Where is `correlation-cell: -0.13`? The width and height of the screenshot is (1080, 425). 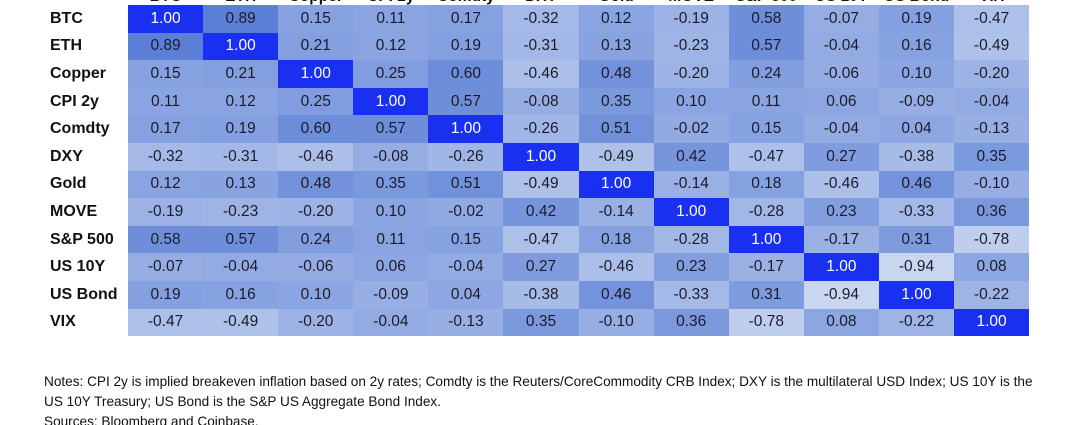
correlation-cell: -0.13 is located at coordinates (466, 322).